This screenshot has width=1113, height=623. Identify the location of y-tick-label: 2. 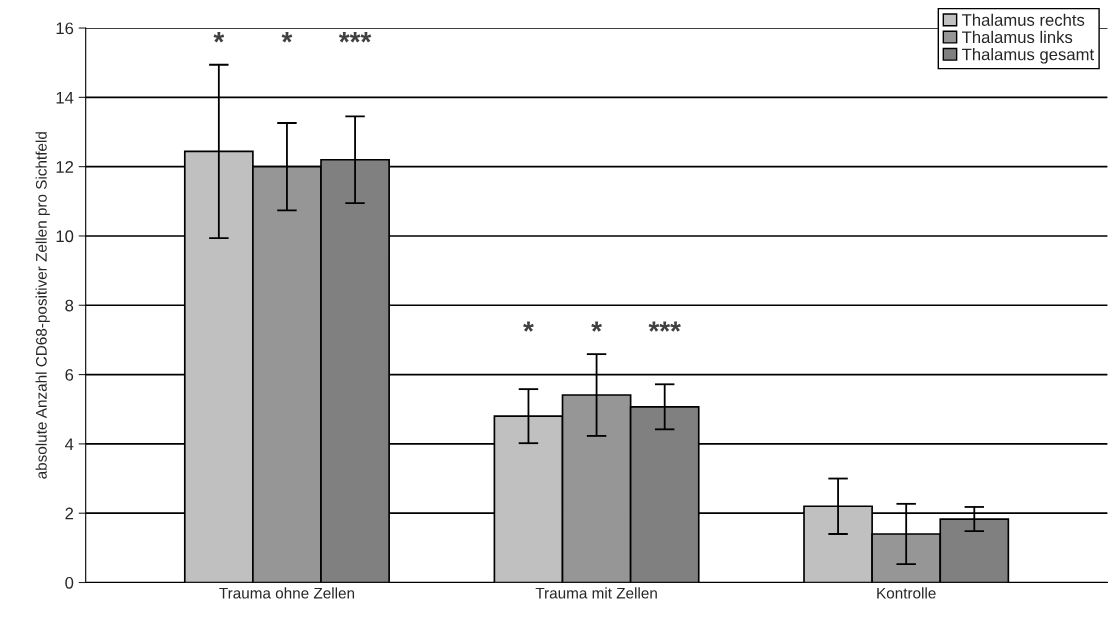
(69, 513).